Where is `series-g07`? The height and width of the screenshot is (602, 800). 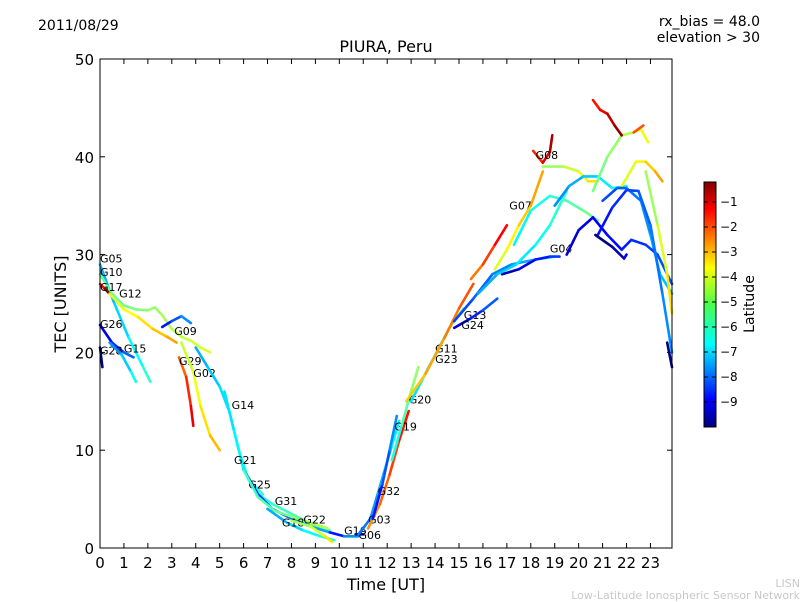
series-g07 is located at coordinates (489, 252).